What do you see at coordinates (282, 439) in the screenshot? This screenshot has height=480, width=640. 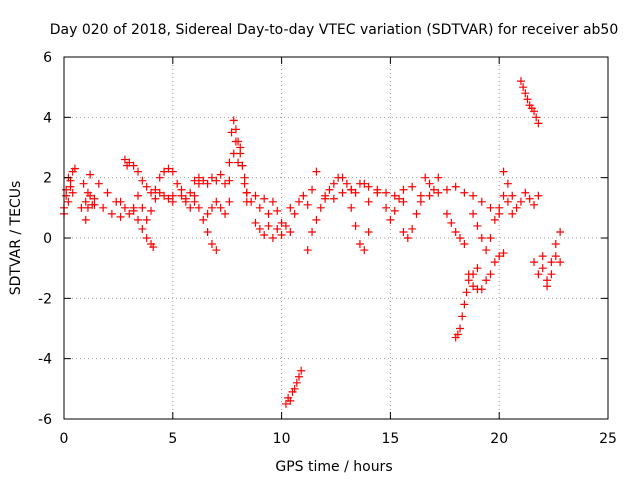 I see `x-tick-label: 10` at bounding box center [282, 439].